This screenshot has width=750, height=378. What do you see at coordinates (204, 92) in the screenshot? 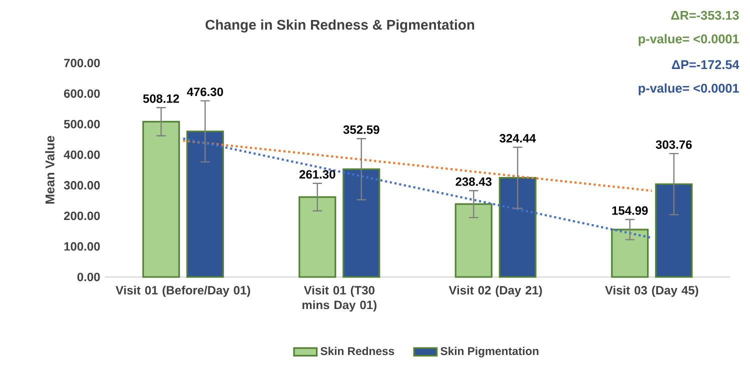
I see `data-label: 476.30` at bounding box center [204, 92].